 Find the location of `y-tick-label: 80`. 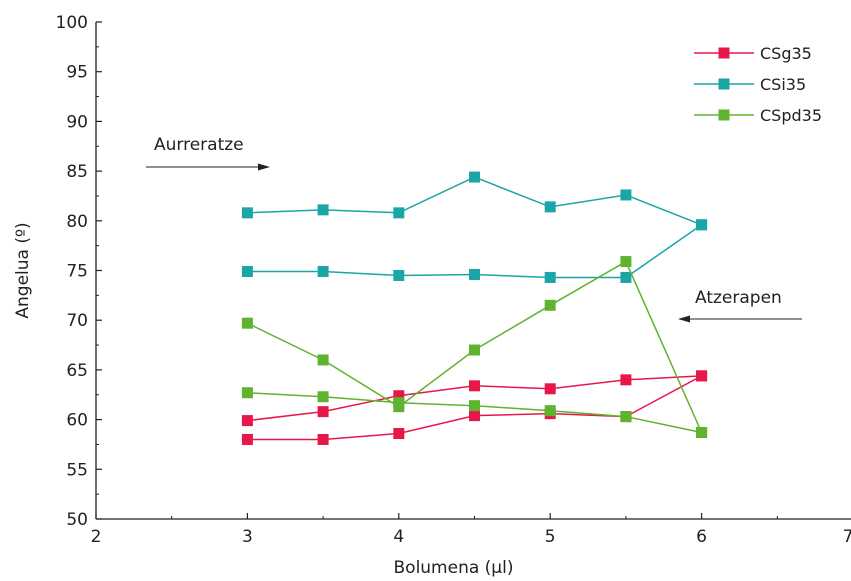

y-tick-label: 80 is located at coordinates (77, 222).